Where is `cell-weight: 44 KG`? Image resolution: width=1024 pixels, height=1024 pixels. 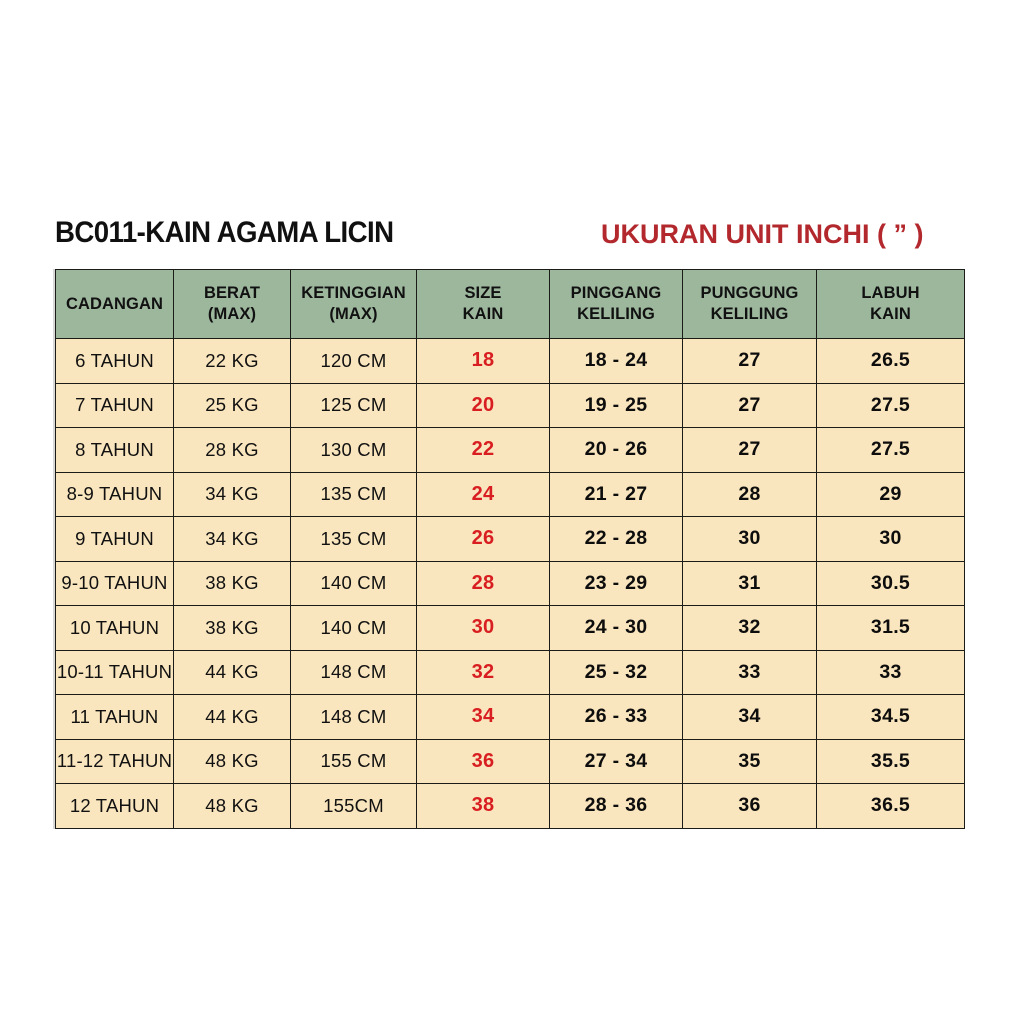
cell-weight: 44 KG is located at coordinates (232, 672).